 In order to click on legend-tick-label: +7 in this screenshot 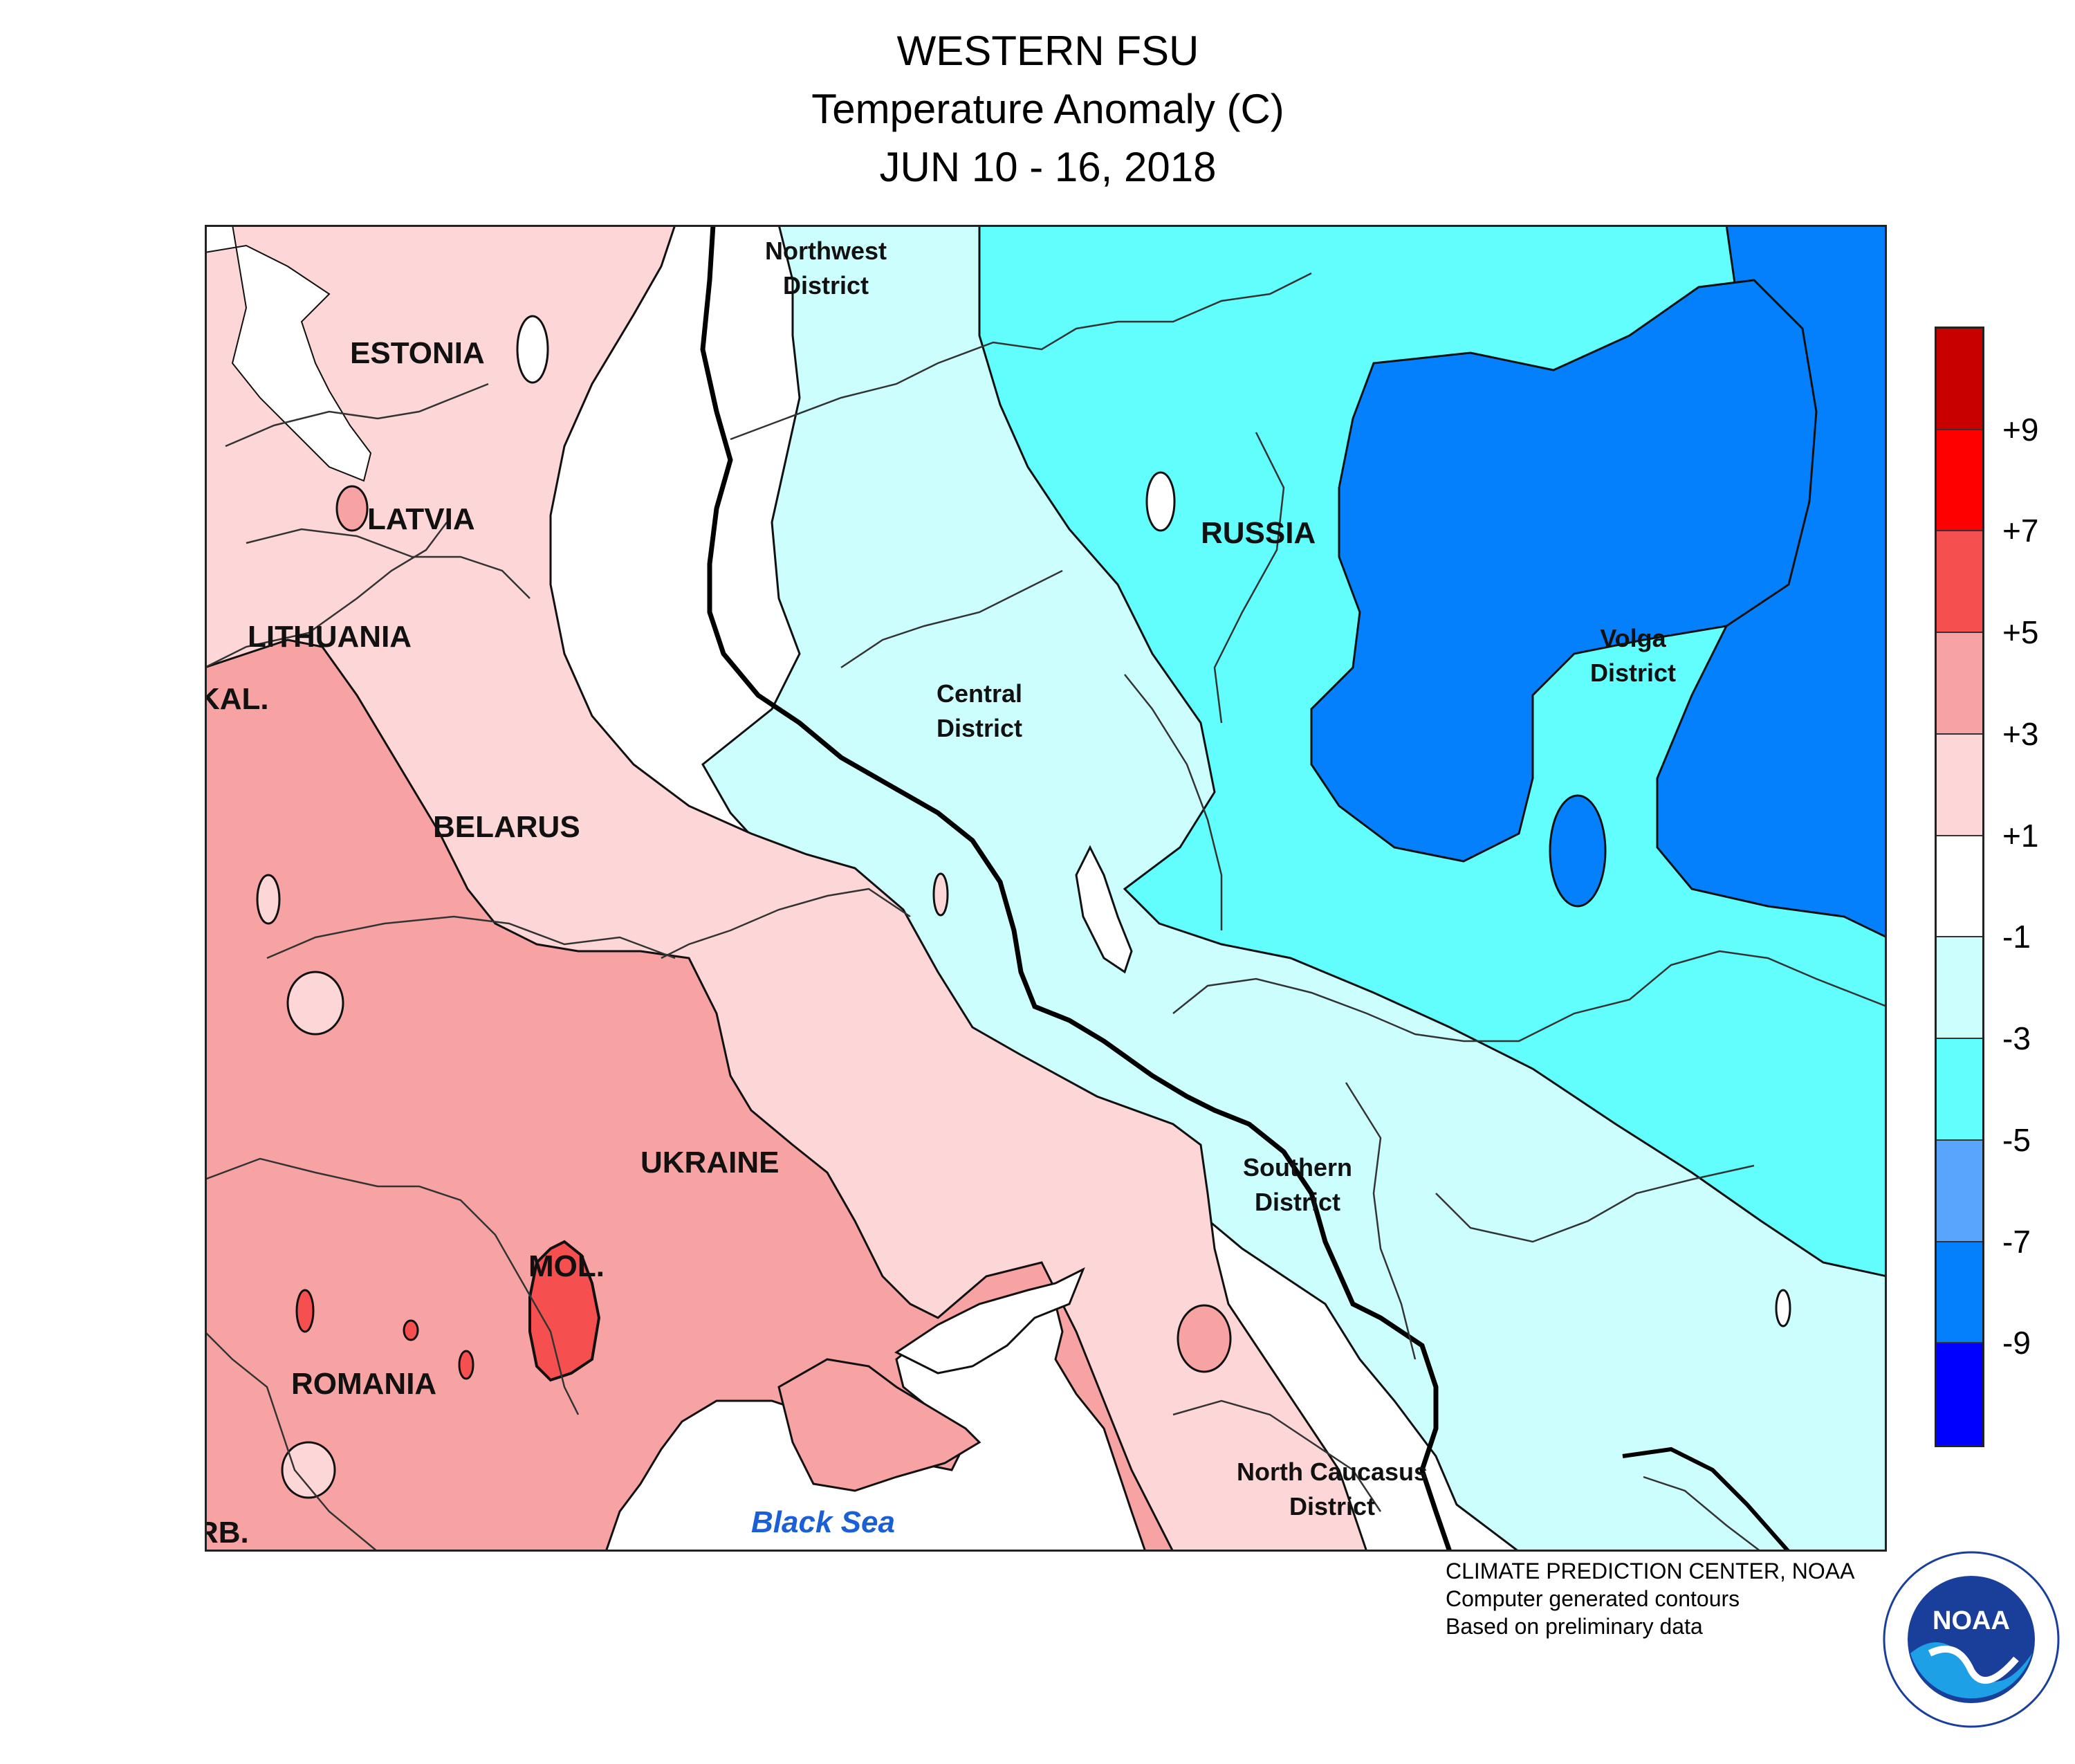, I will do `click(2020, 531)`.